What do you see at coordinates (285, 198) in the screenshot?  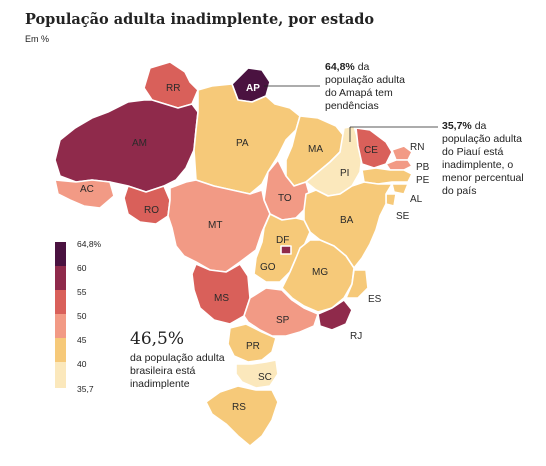 I see `label-to: TO` at bounding box center [285, 198].